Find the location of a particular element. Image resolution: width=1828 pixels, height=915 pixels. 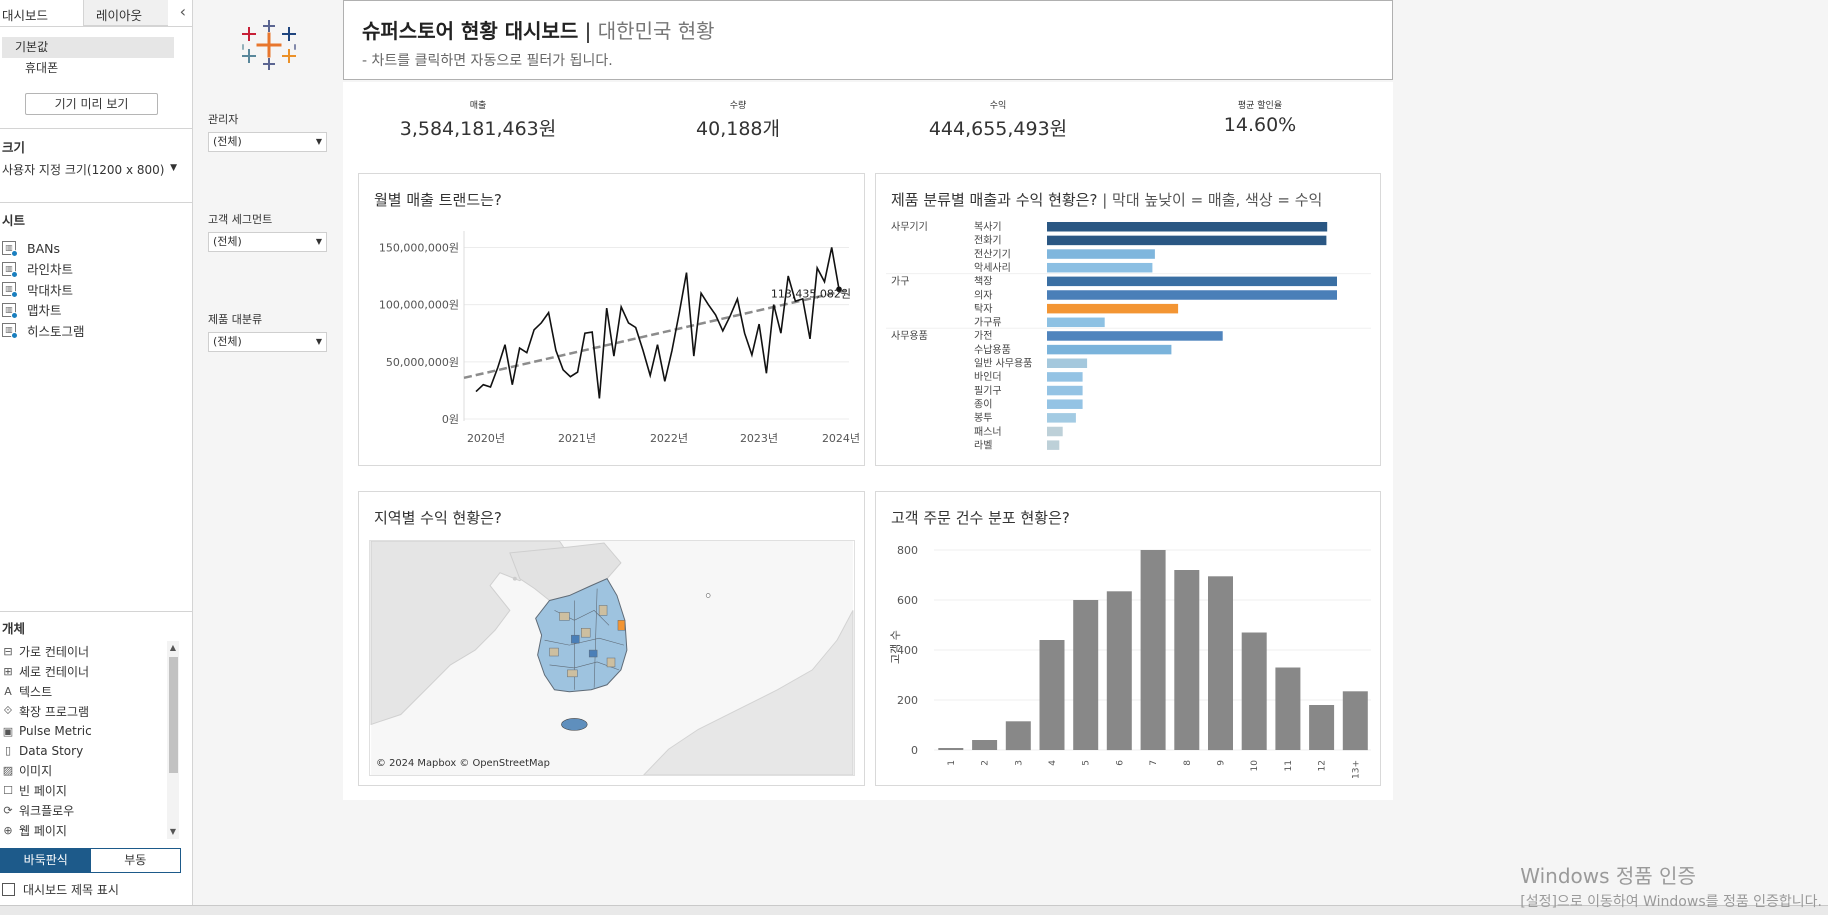

tableau-logo-icon is located at coordinates (269, 45).